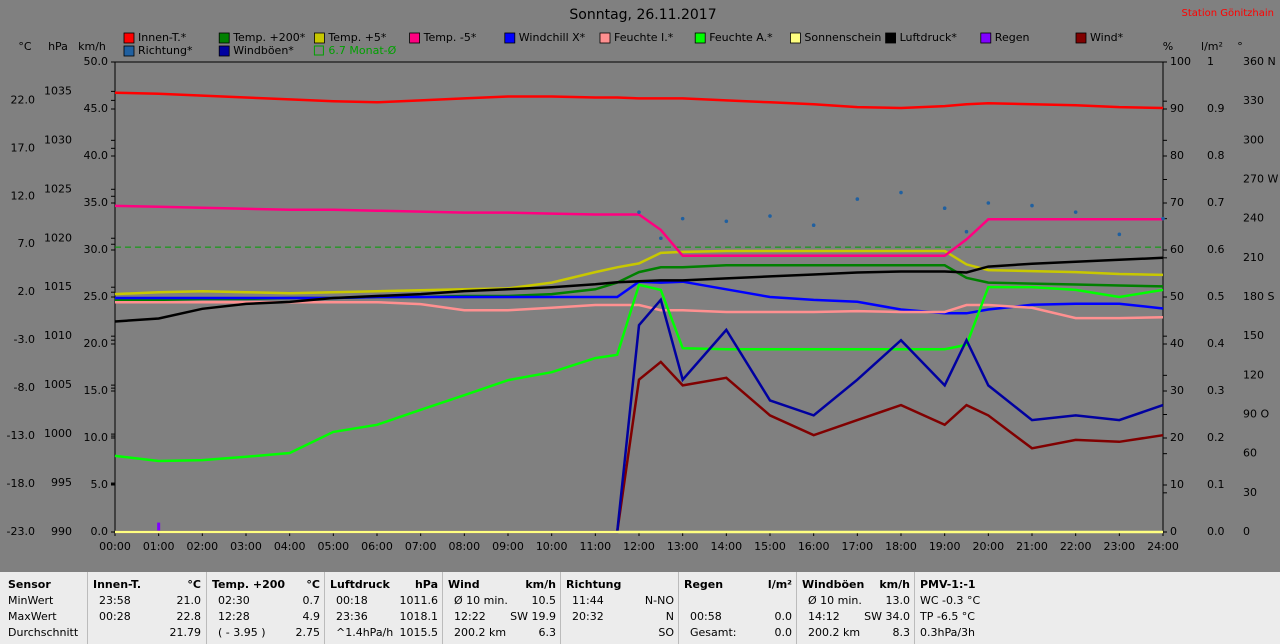 The width and height of the screenshot is (1280, 644). Describe the element at coordinates (783, 632) in the screenshot. I see `table-cell: 0.0` at that location.